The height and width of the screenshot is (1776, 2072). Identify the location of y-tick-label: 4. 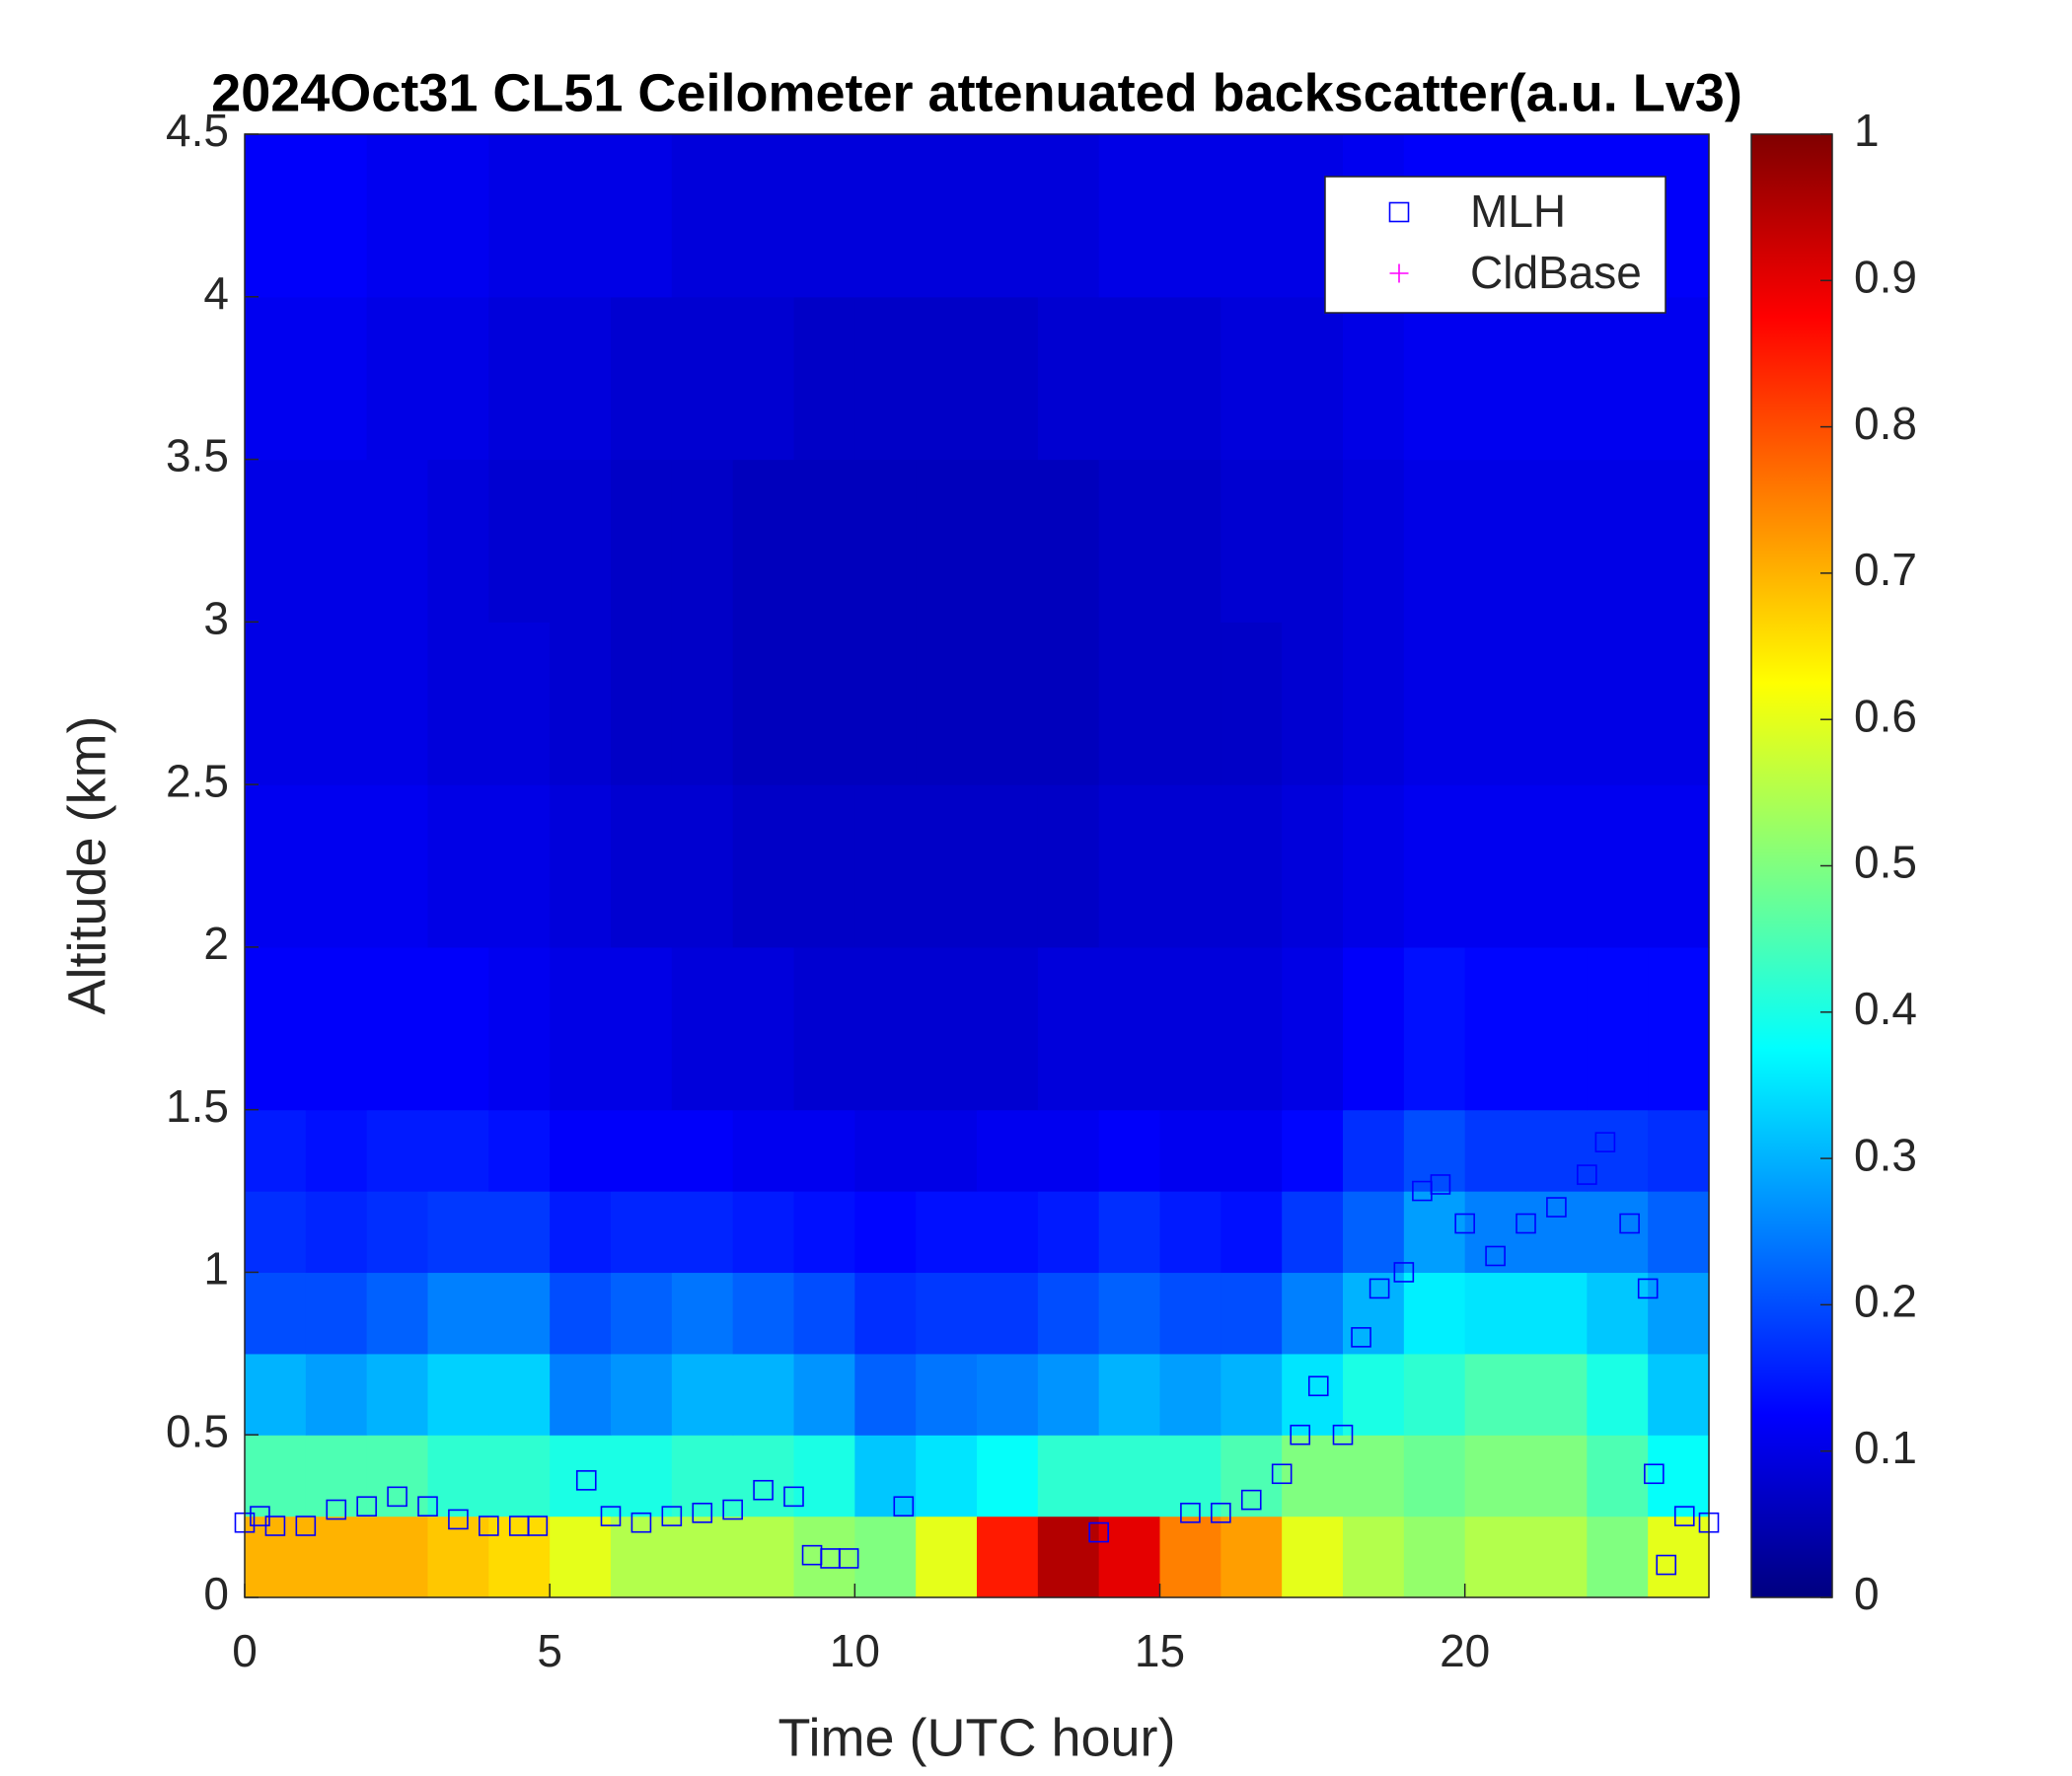
(216, 293).